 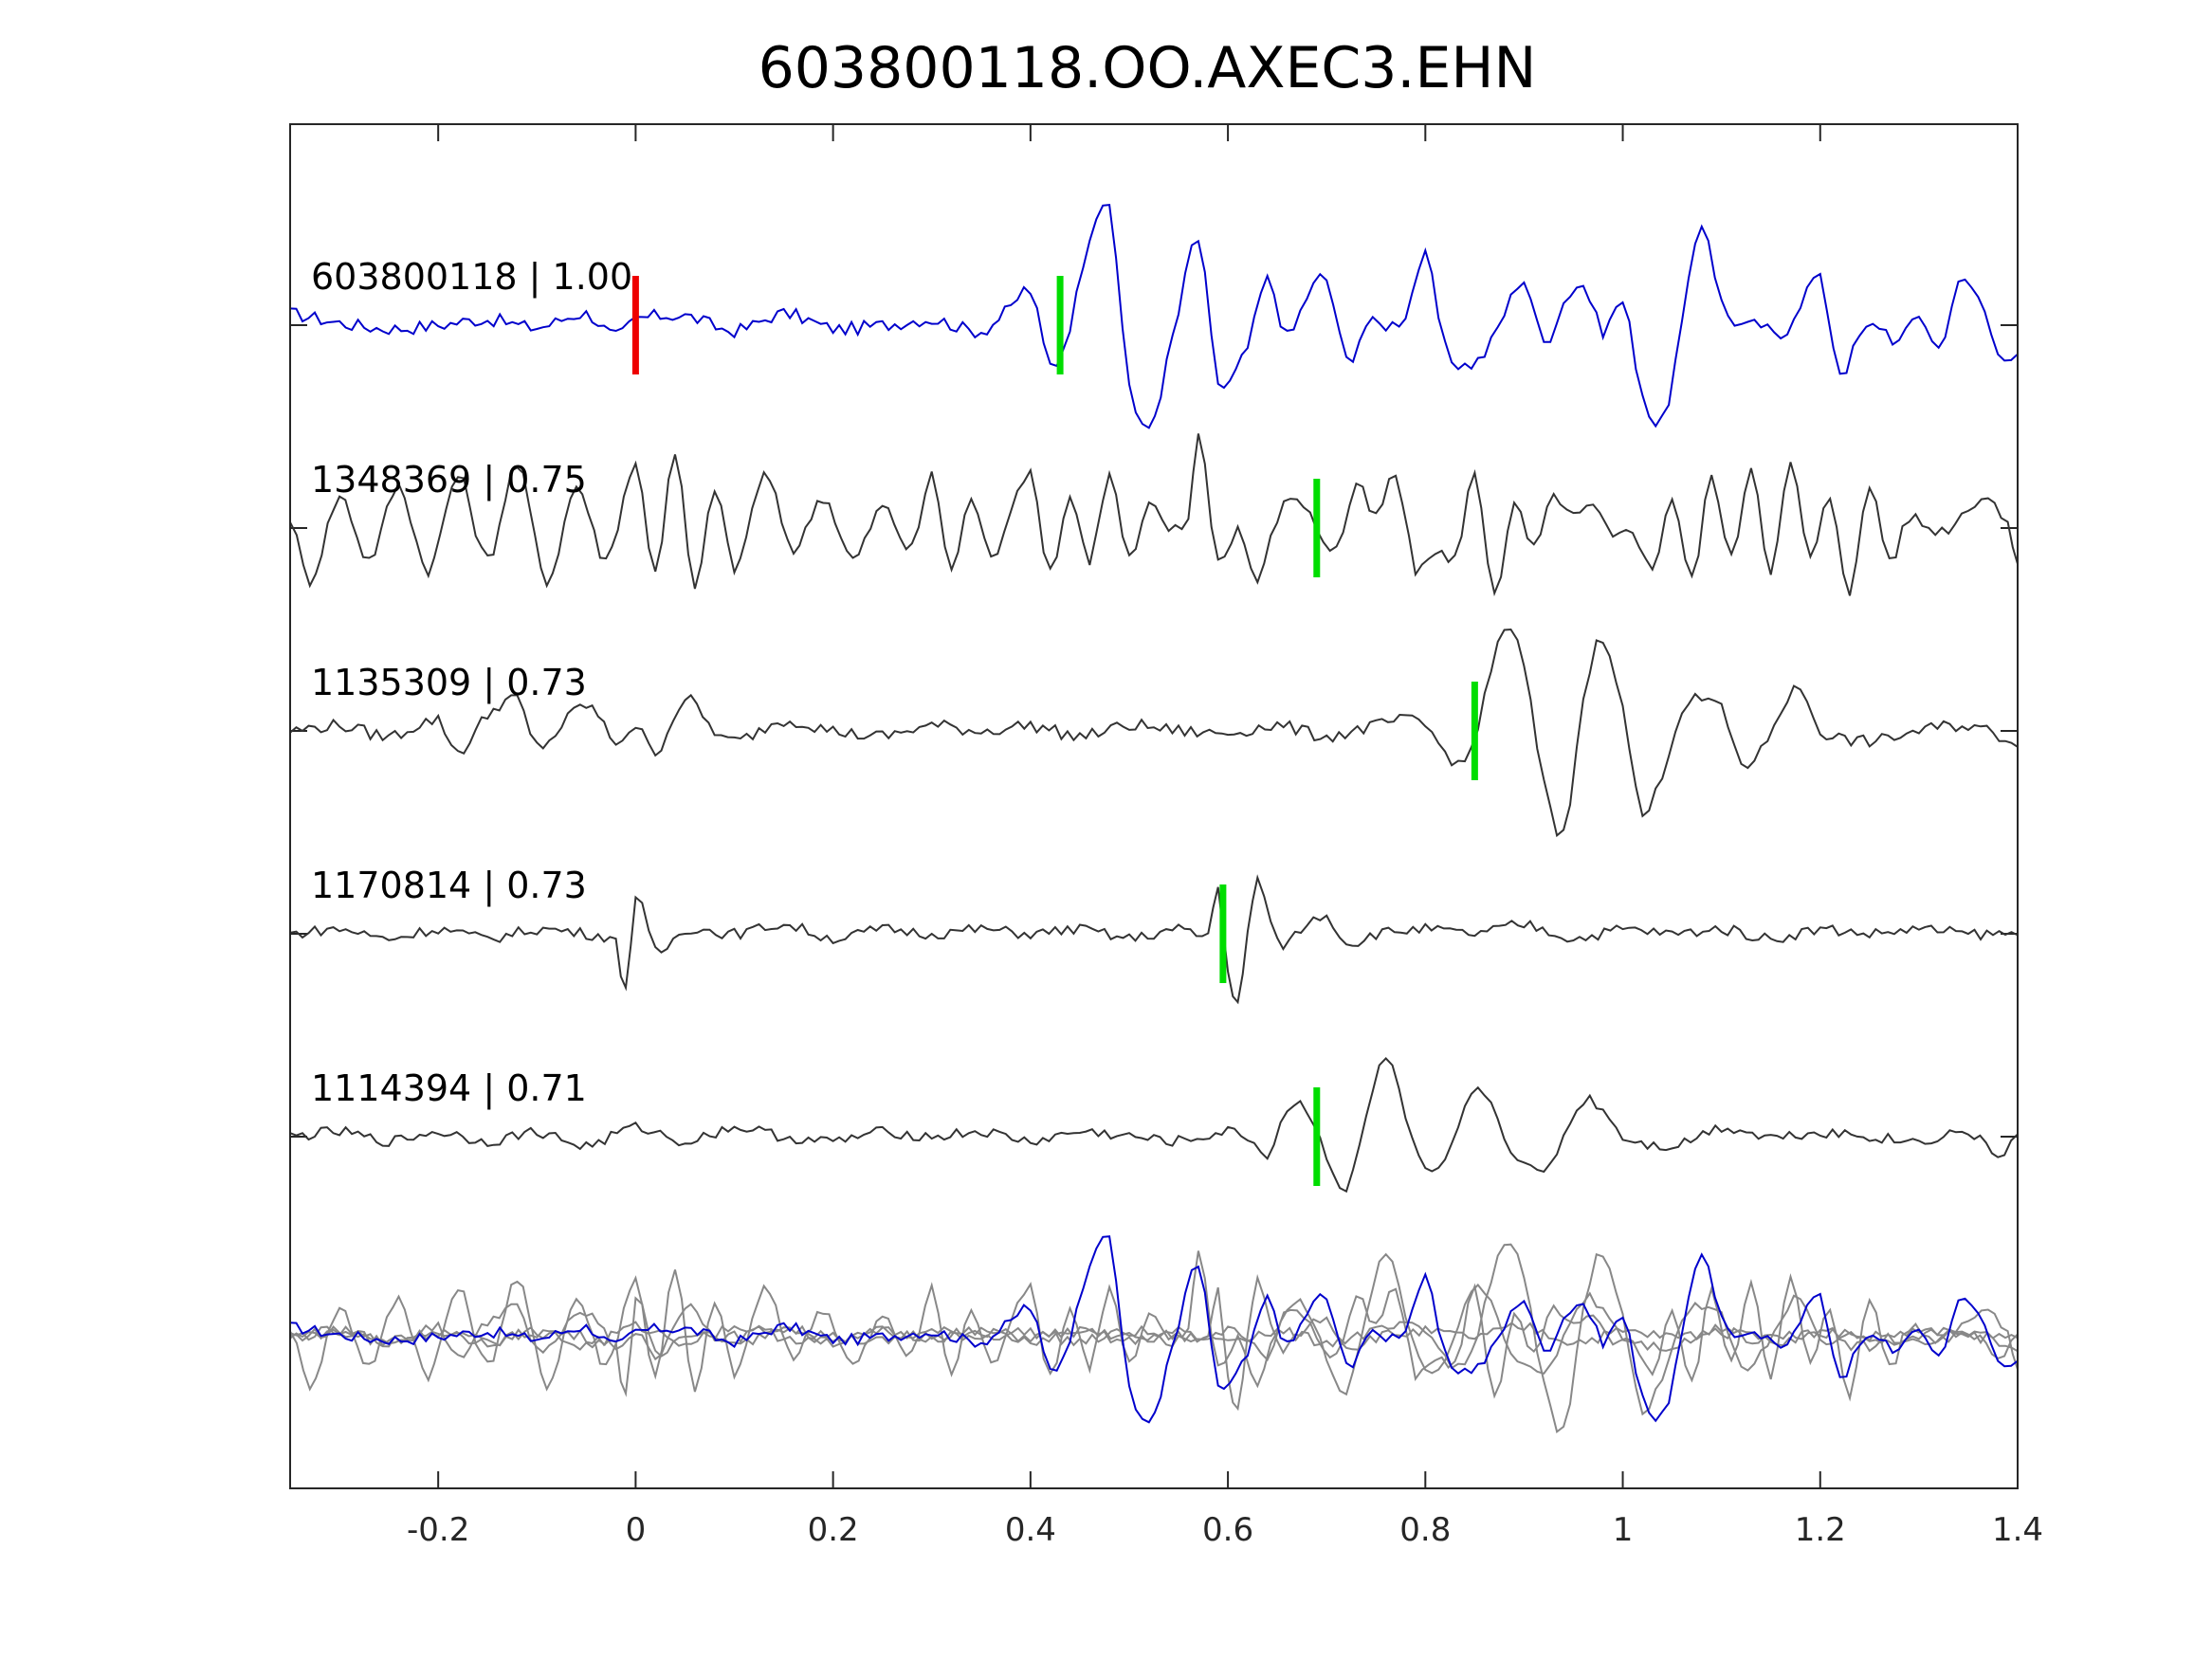 I want to click on x-tick-label: 1, so click(x=1623, y=1530).